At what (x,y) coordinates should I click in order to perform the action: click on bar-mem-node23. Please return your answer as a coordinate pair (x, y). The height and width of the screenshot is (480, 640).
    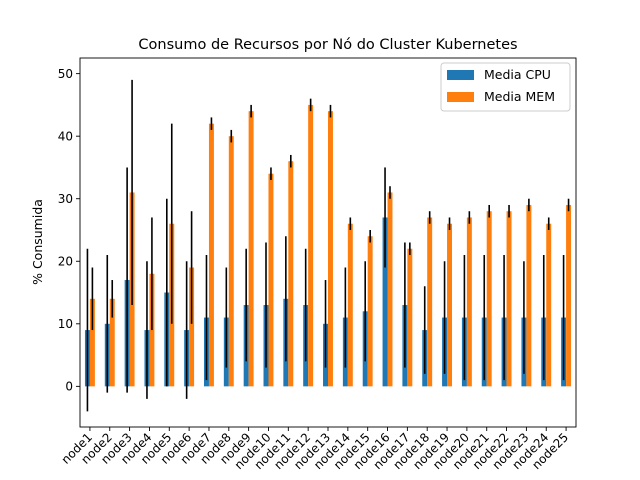
    Looking at the image, I should click on (529, 295).